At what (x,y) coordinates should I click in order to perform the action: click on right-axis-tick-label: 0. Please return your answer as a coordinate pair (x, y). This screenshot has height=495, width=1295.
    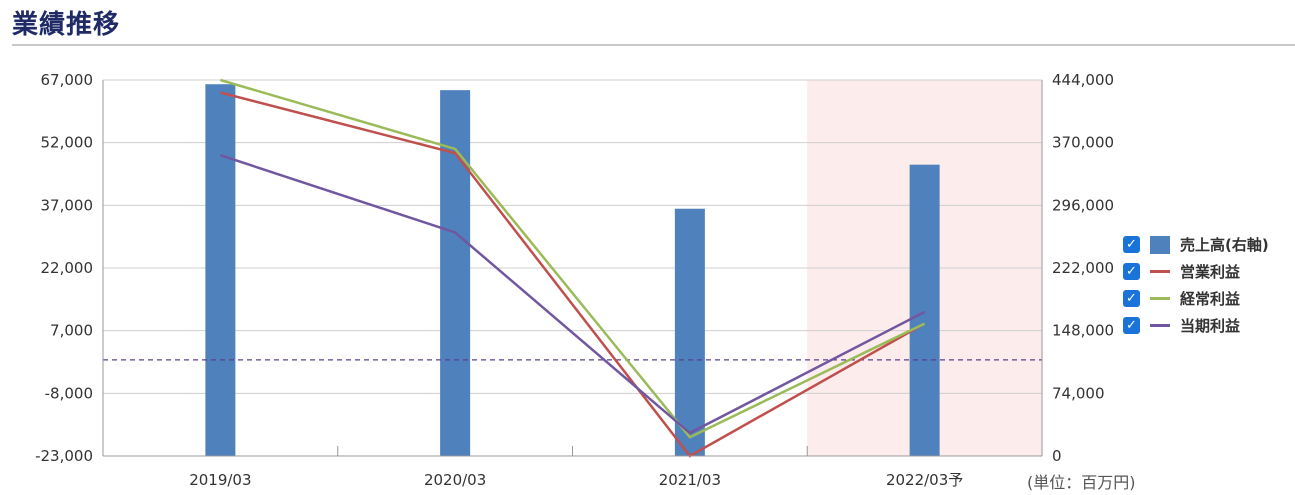
    Looking at the image, I should click on (1057, 456).